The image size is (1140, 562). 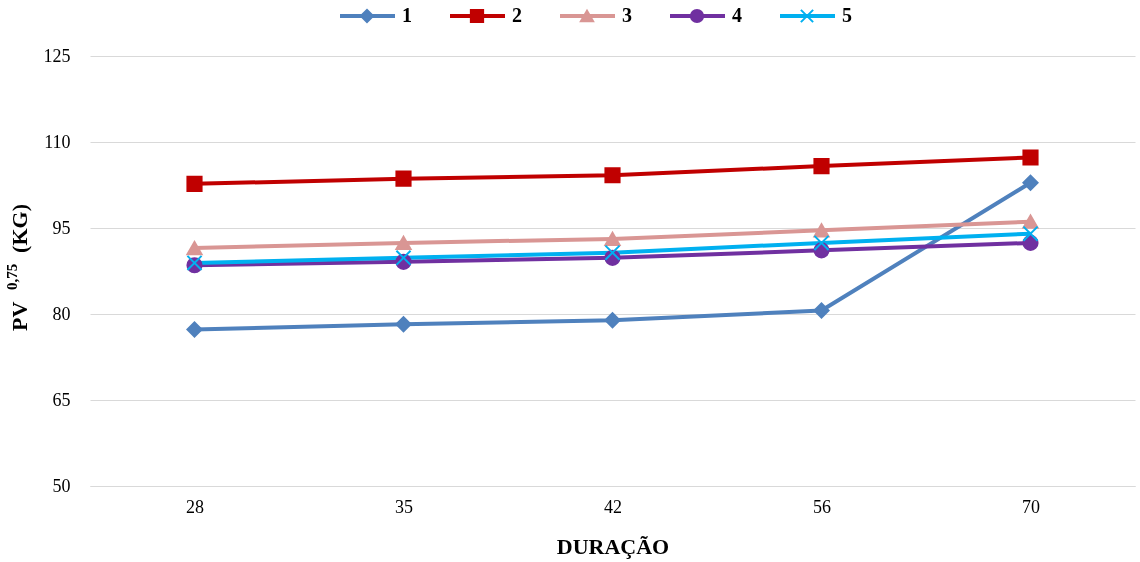 What do you see at coordinates (18, 267) in the screenshot?
I see `y-axis-title: PV 0,75 (KG)` at bounding box center [18, 267].